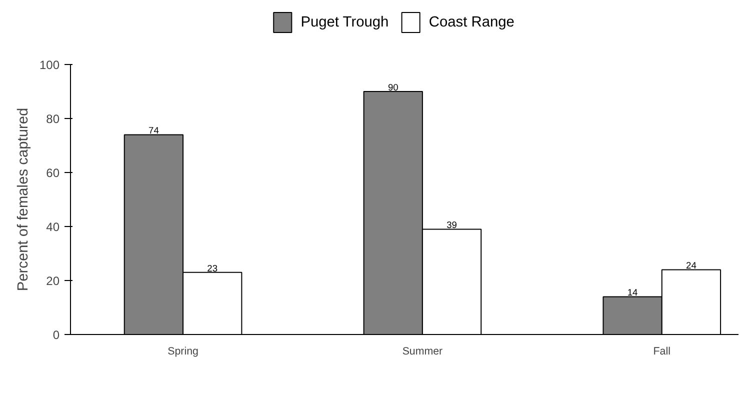 The image size is (742, 418). I want to click on y-tick-label: 40, so click(53, 227).